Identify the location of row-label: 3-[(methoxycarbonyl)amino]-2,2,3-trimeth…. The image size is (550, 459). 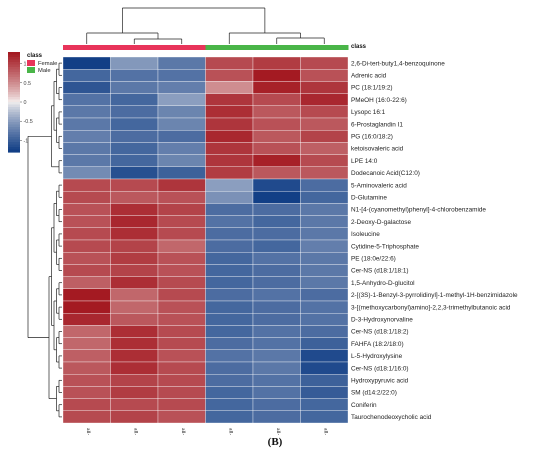
(431, 307).